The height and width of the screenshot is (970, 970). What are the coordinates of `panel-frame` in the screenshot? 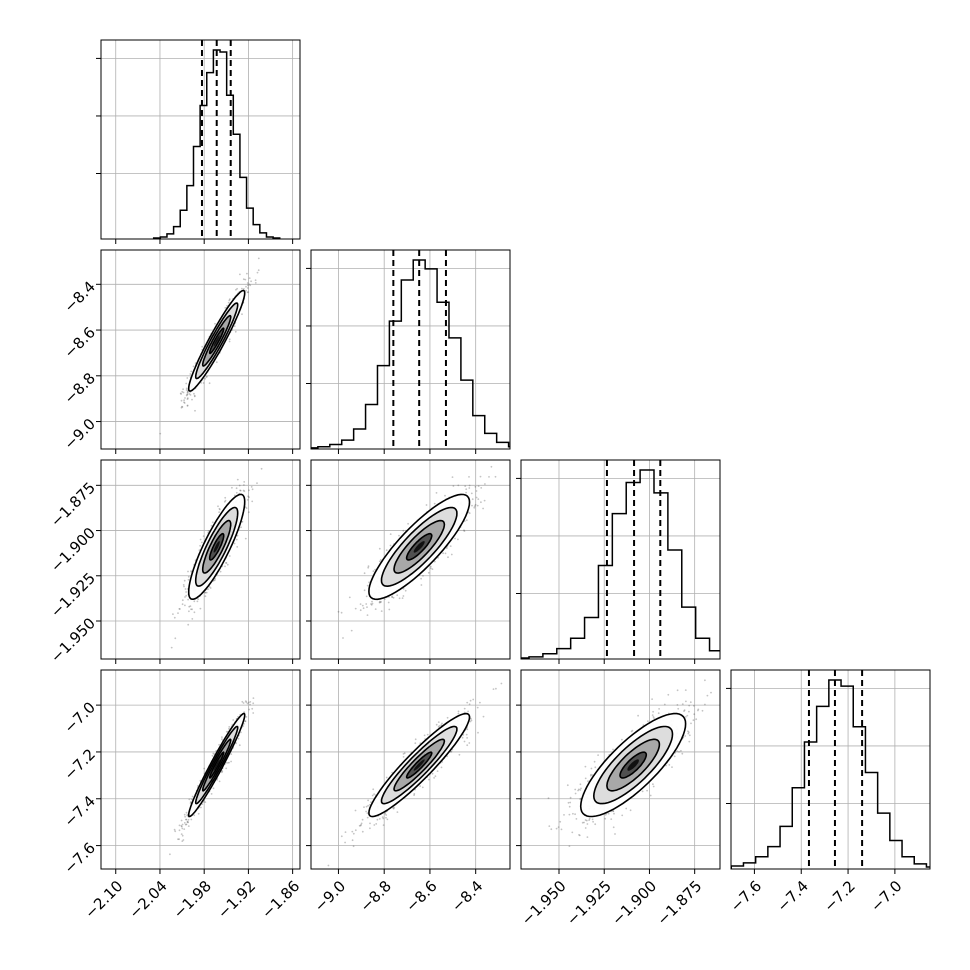 It's located at (200, 769).